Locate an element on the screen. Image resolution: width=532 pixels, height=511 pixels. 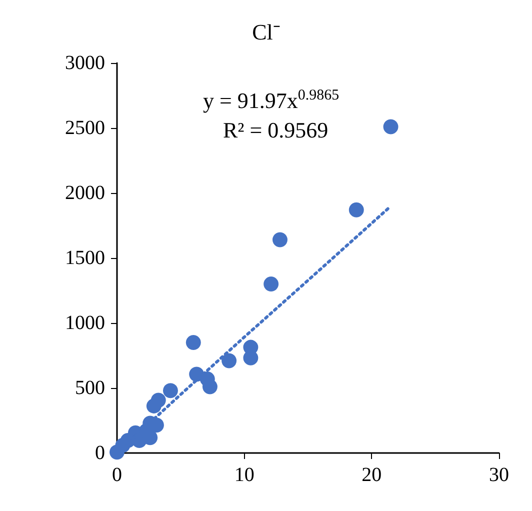
y-tick-label: 0 is located at coordinates (100, 453).